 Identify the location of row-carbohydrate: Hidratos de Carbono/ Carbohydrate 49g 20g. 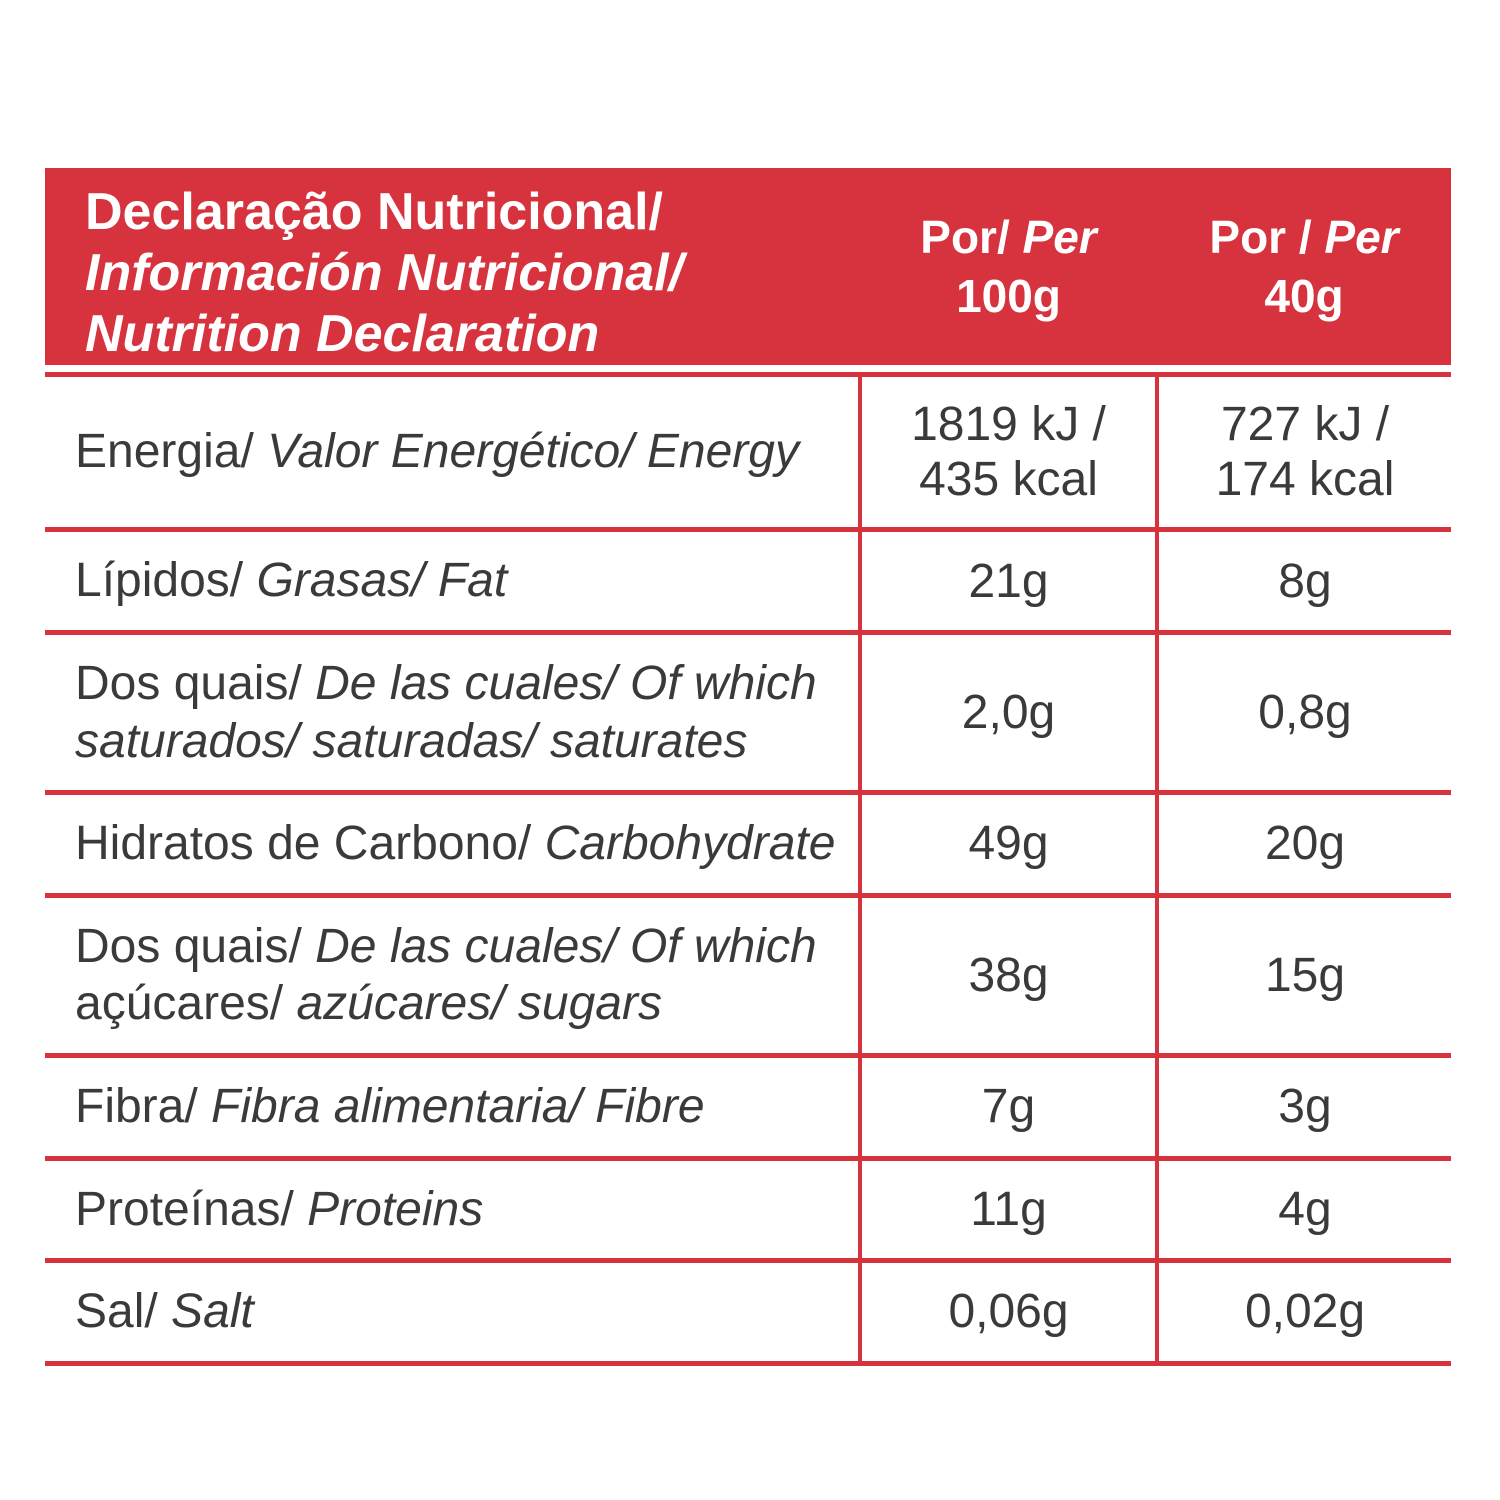
(748, 845).